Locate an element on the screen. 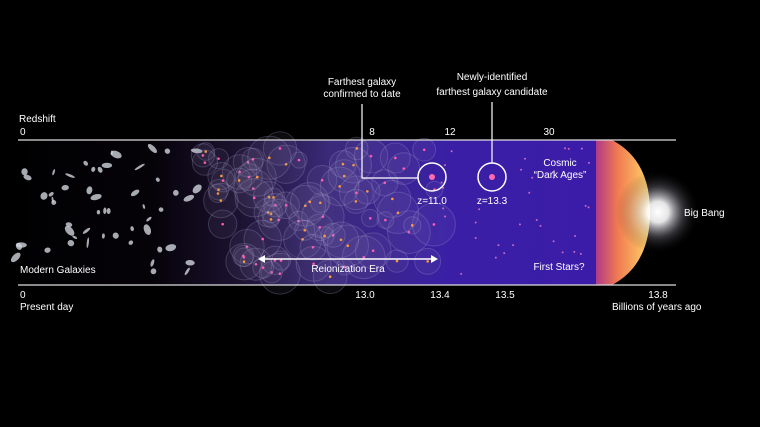 This screenshot has width=760, height=427. axis-title: Redshift is located at coordinates (37, 119).